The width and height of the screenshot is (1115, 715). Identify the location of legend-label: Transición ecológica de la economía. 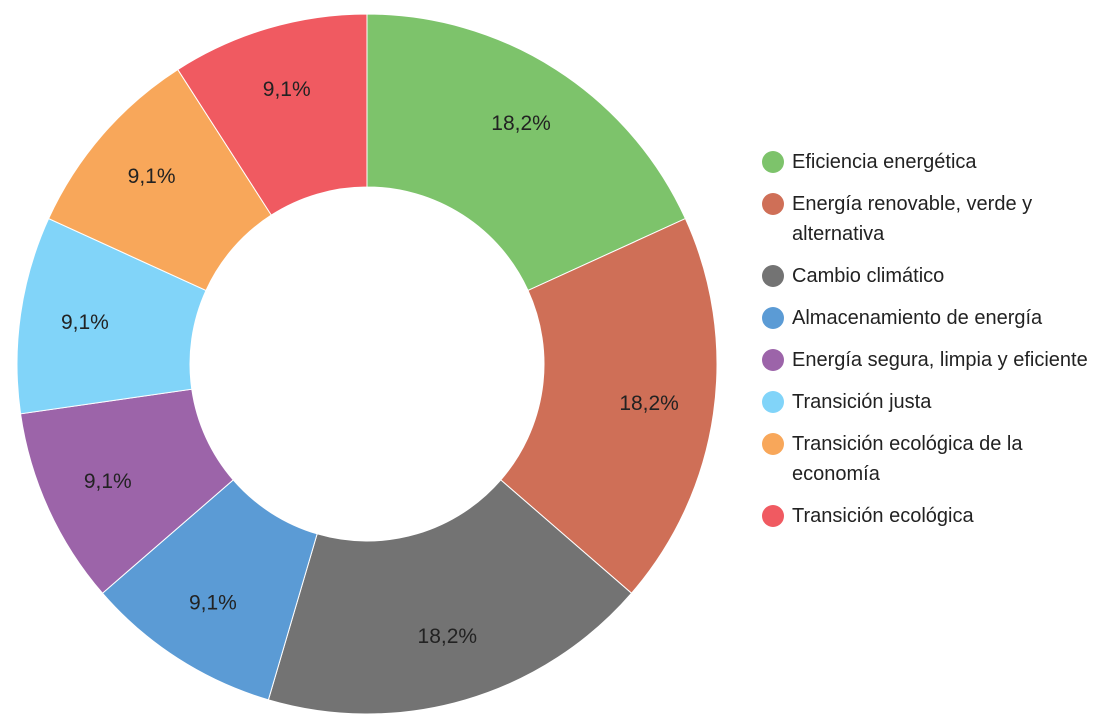
(907, 459).